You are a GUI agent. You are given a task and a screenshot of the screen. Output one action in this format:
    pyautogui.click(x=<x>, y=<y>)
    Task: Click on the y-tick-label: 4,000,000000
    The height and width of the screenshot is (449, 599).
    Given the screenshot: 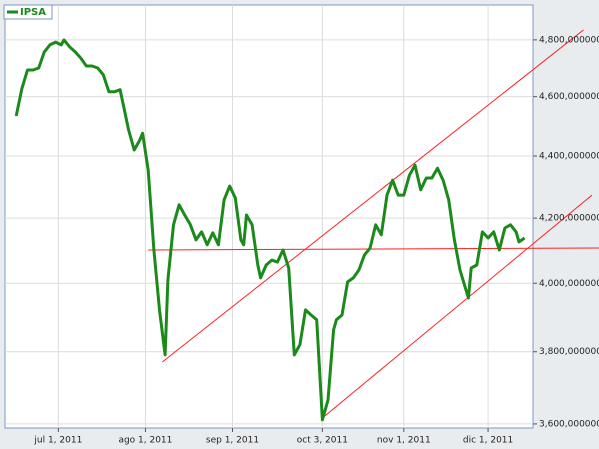 What is the action you would take?
    pyautogui.click(x=569, y=284)
    